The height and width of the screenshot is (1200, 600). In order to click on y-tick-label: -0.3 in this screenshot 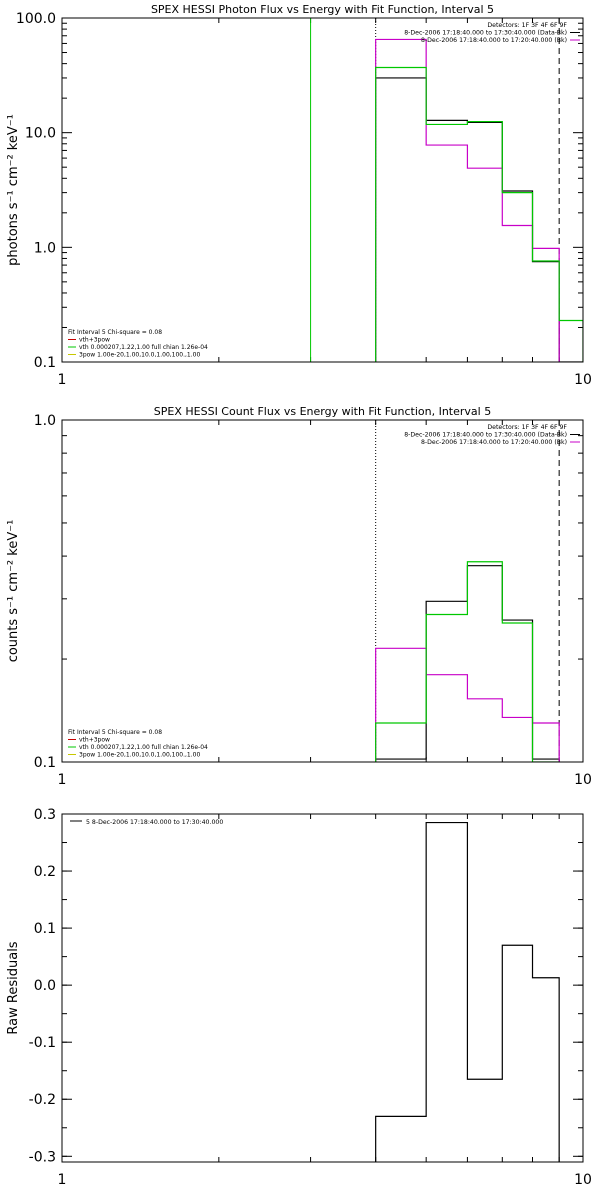, I will do `click(42, 1157)`.